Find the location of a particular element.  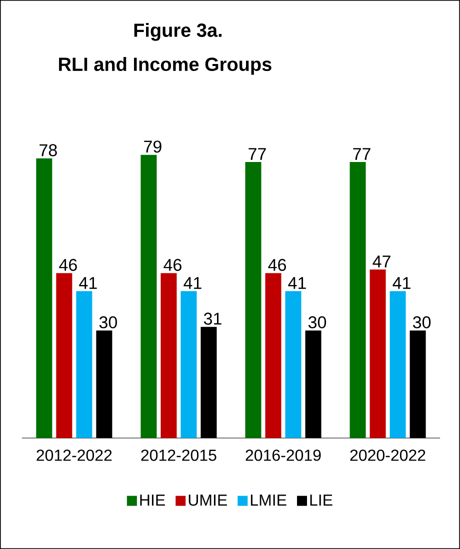

legend-label: LMIE is located at coordinates (268, 500).